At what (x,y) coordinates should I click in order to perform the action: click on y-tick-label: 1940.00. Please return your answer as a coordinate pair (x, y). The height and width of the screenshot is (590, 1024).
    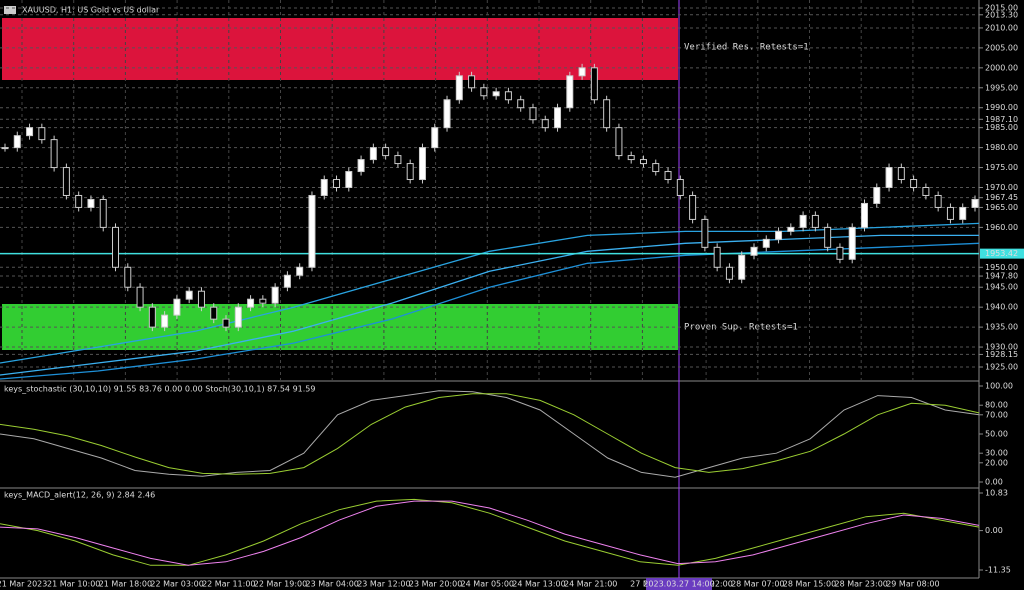
    Looking at the image, I should click on (1001, 307).